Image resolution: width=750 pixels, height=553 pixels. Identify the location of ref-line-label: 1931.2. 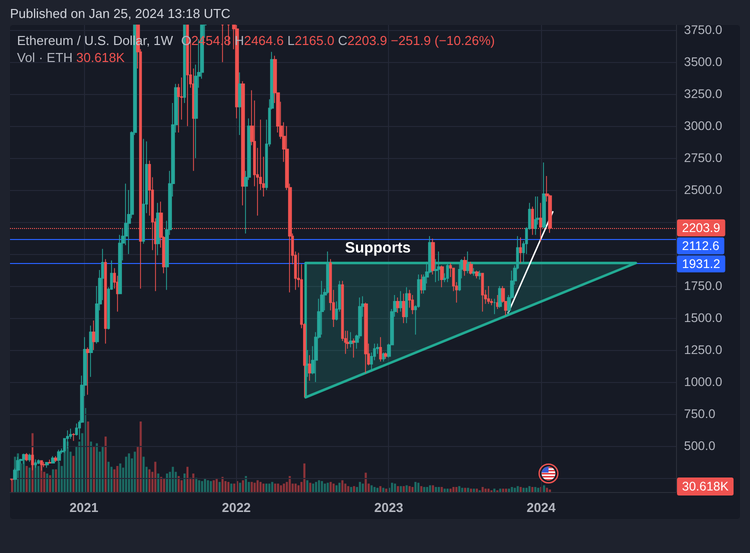
(701, 263).